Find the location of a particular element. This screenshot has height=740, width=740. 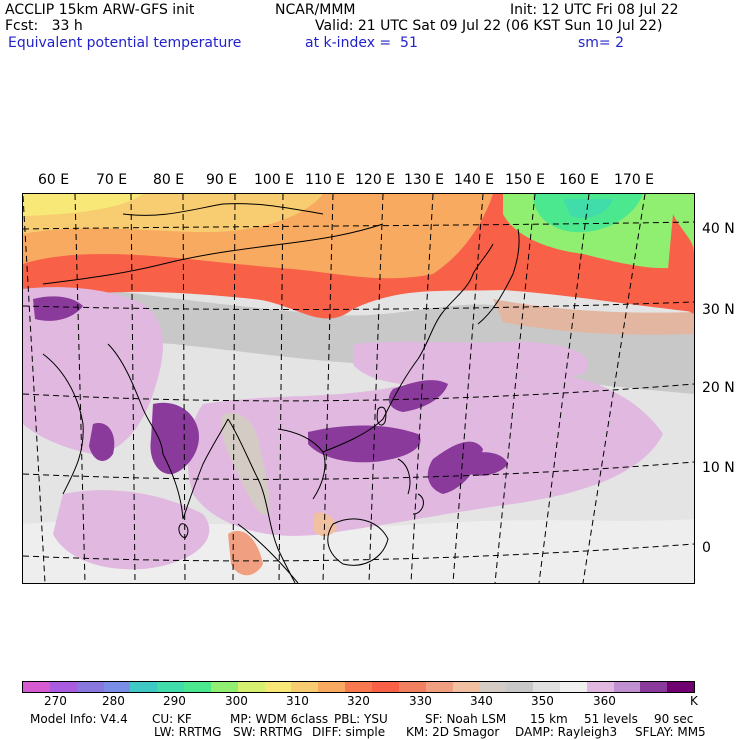

level-info: at k-index = 51 is located at coordinates (361, 43).